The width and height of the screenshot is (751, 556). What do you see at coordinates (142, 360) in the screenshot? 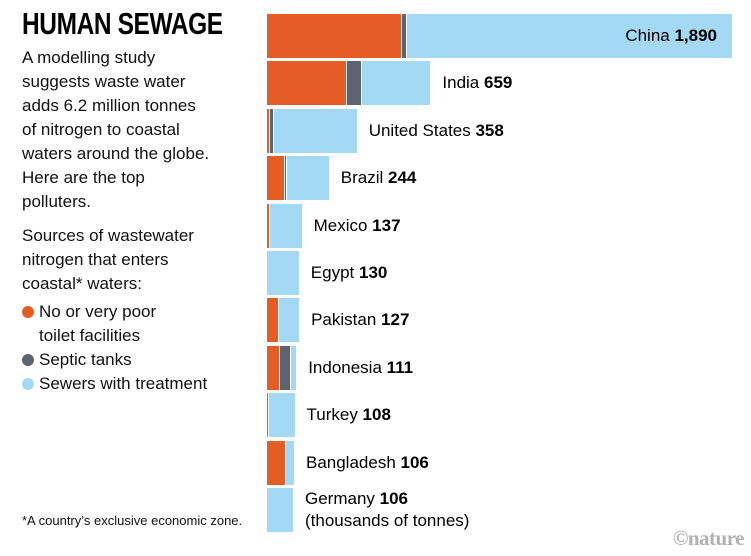
I see `legend-item-septic-tanks: Septic tanks` at bounding box center [142, 360].